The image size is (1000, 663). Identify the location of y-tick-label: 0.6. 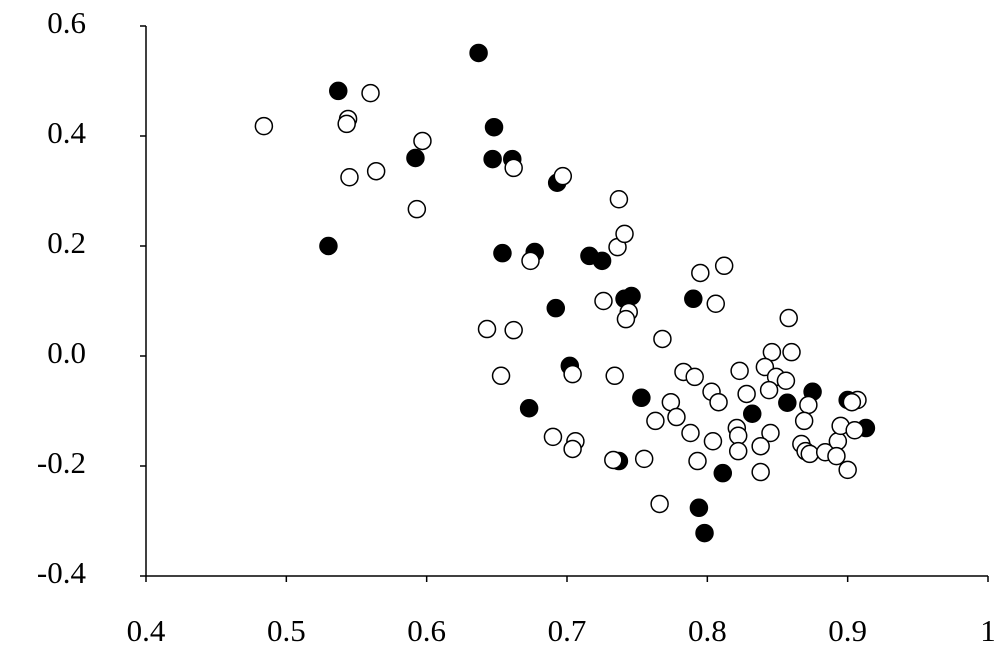
(66, 22).